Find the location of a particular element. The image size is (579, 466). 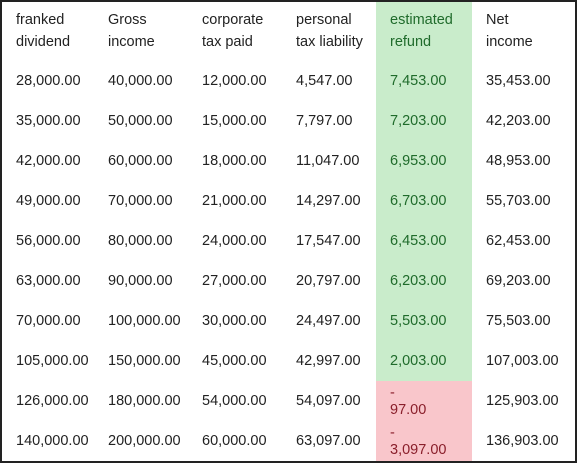

header-corporate-tax-paid: corporate tax paid is located at coordinates (235, 31).